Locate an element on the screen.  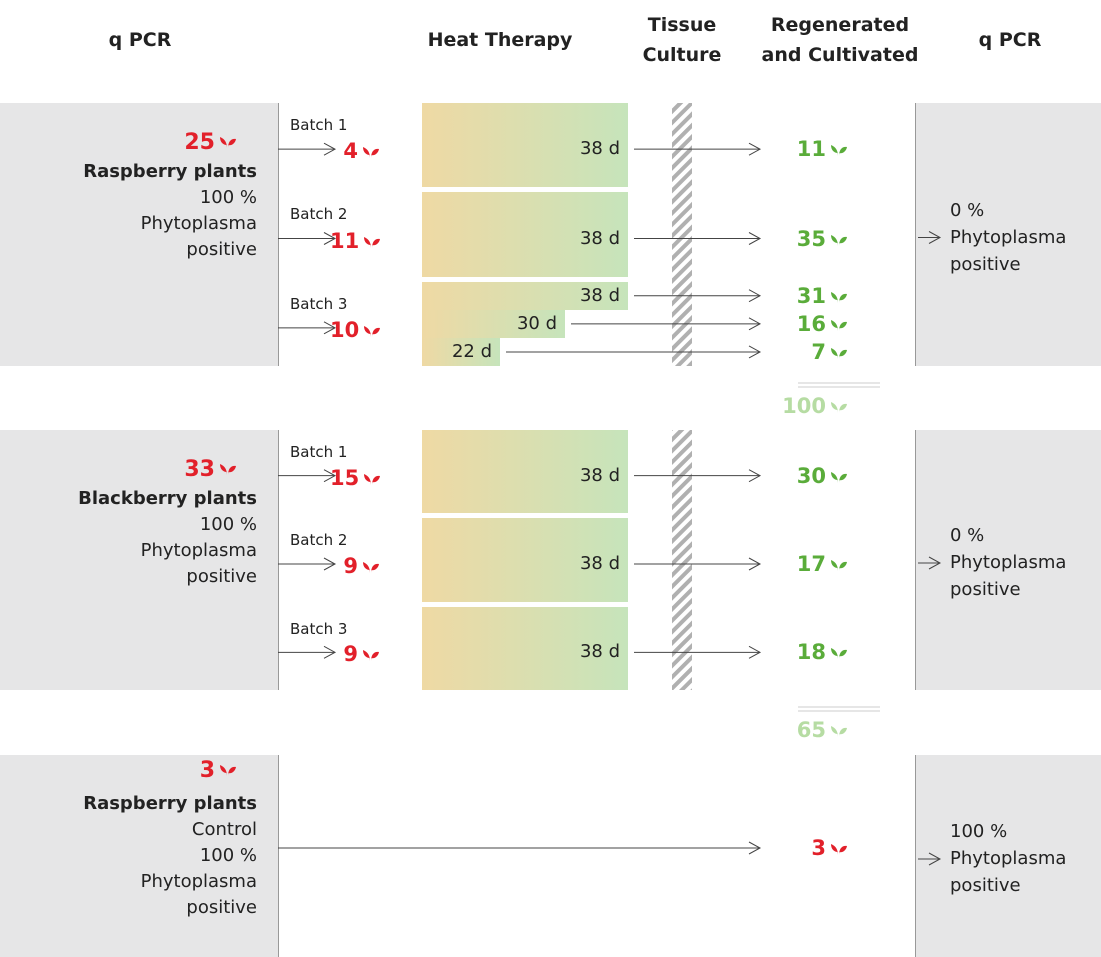
column-header-text: Heat Therapy is located at coordinates (500, 40).